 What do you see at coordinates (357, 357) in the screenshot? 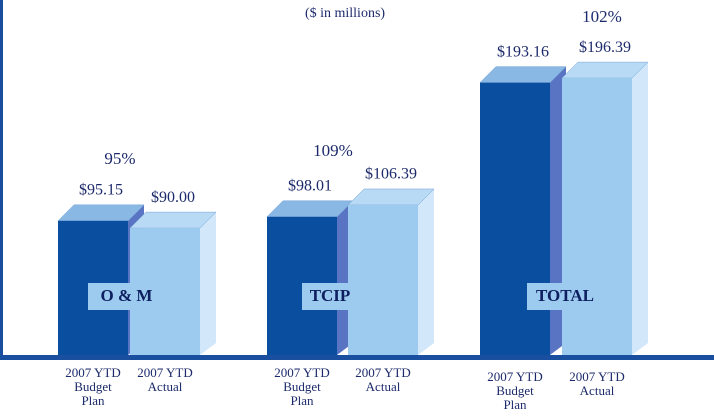
I see `baseline` at bounding box center [357, 357].